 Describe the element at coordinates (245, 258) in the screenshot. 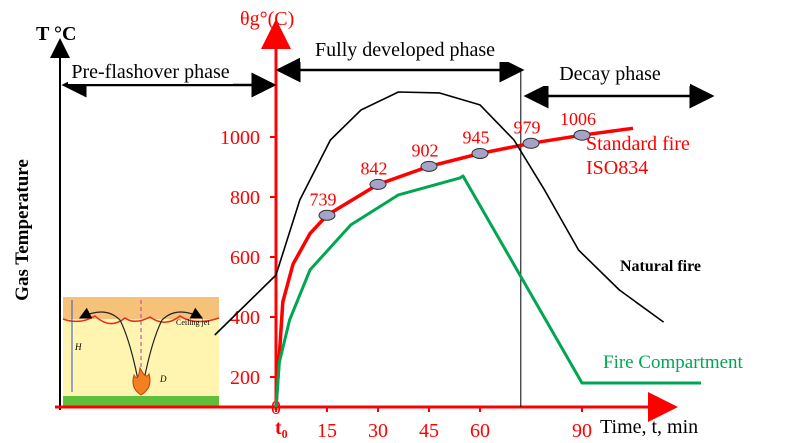

I see `y-tick-label: 600` at that location.